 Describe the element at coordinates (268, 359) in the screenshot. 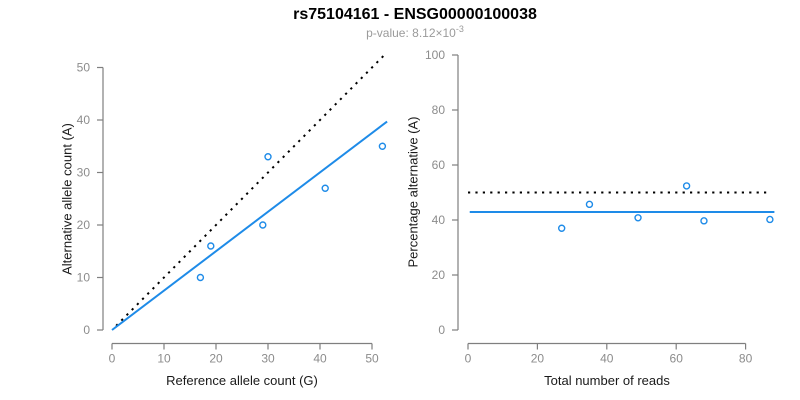

I see `x-axis-tick-label: 30` at that location.